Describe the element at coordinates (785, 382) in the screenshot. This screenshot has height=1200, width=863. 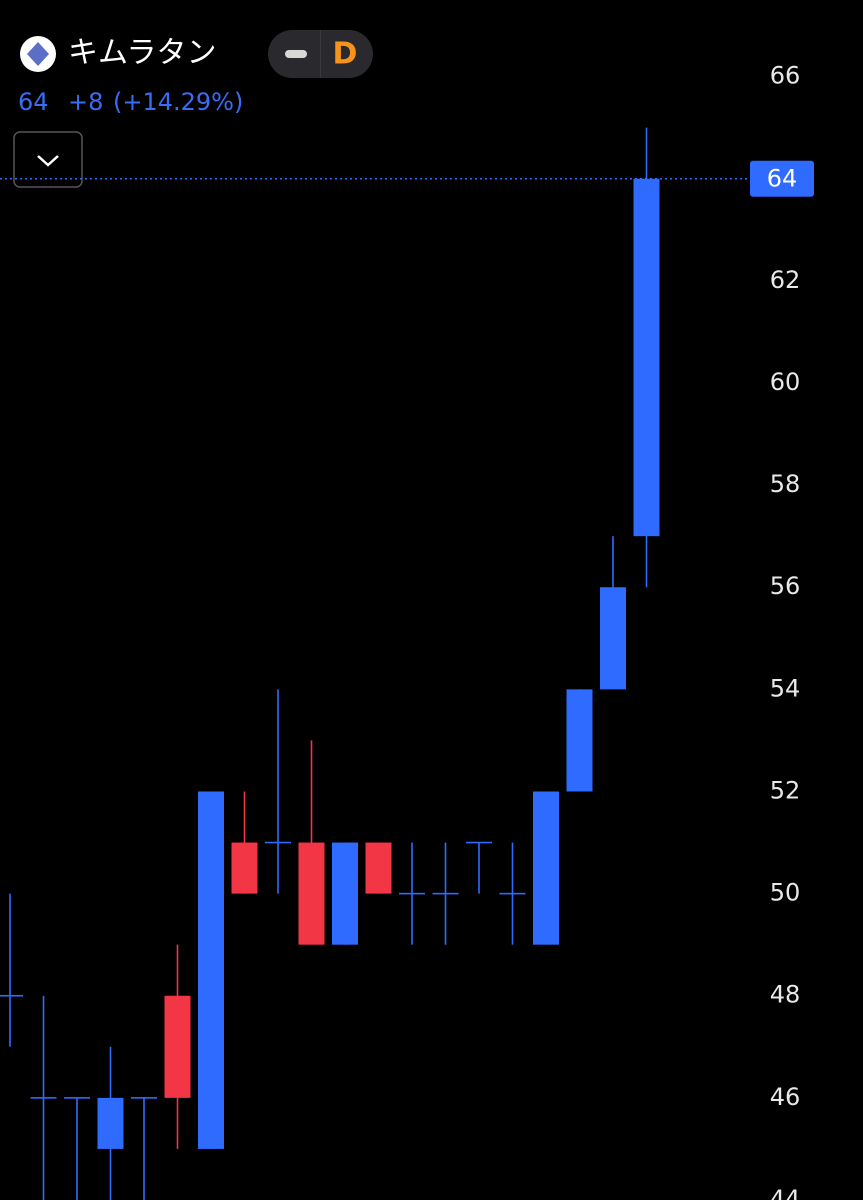
I see `y-tick-label: 60` at that location.